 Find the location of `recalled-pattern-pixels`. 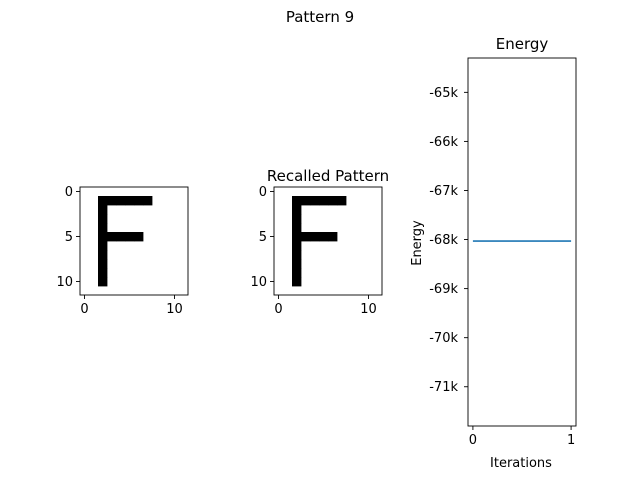

recalled-pattern-pixels is located at coordinates (328, 241).